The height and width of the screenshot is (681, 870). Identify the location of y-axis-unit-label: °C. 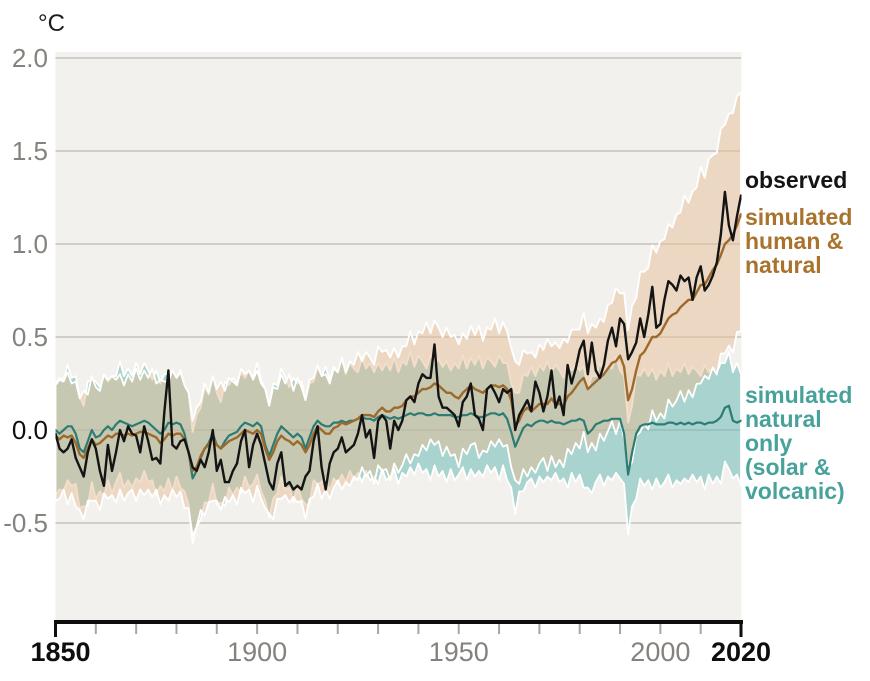
(51, 23).